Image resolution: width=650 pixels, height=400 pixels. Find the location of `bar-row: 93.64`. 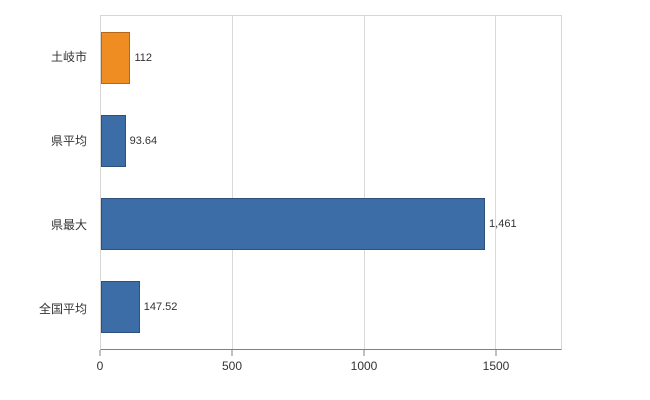

bar-row: 93.64 is located at coordinates (331, 140).